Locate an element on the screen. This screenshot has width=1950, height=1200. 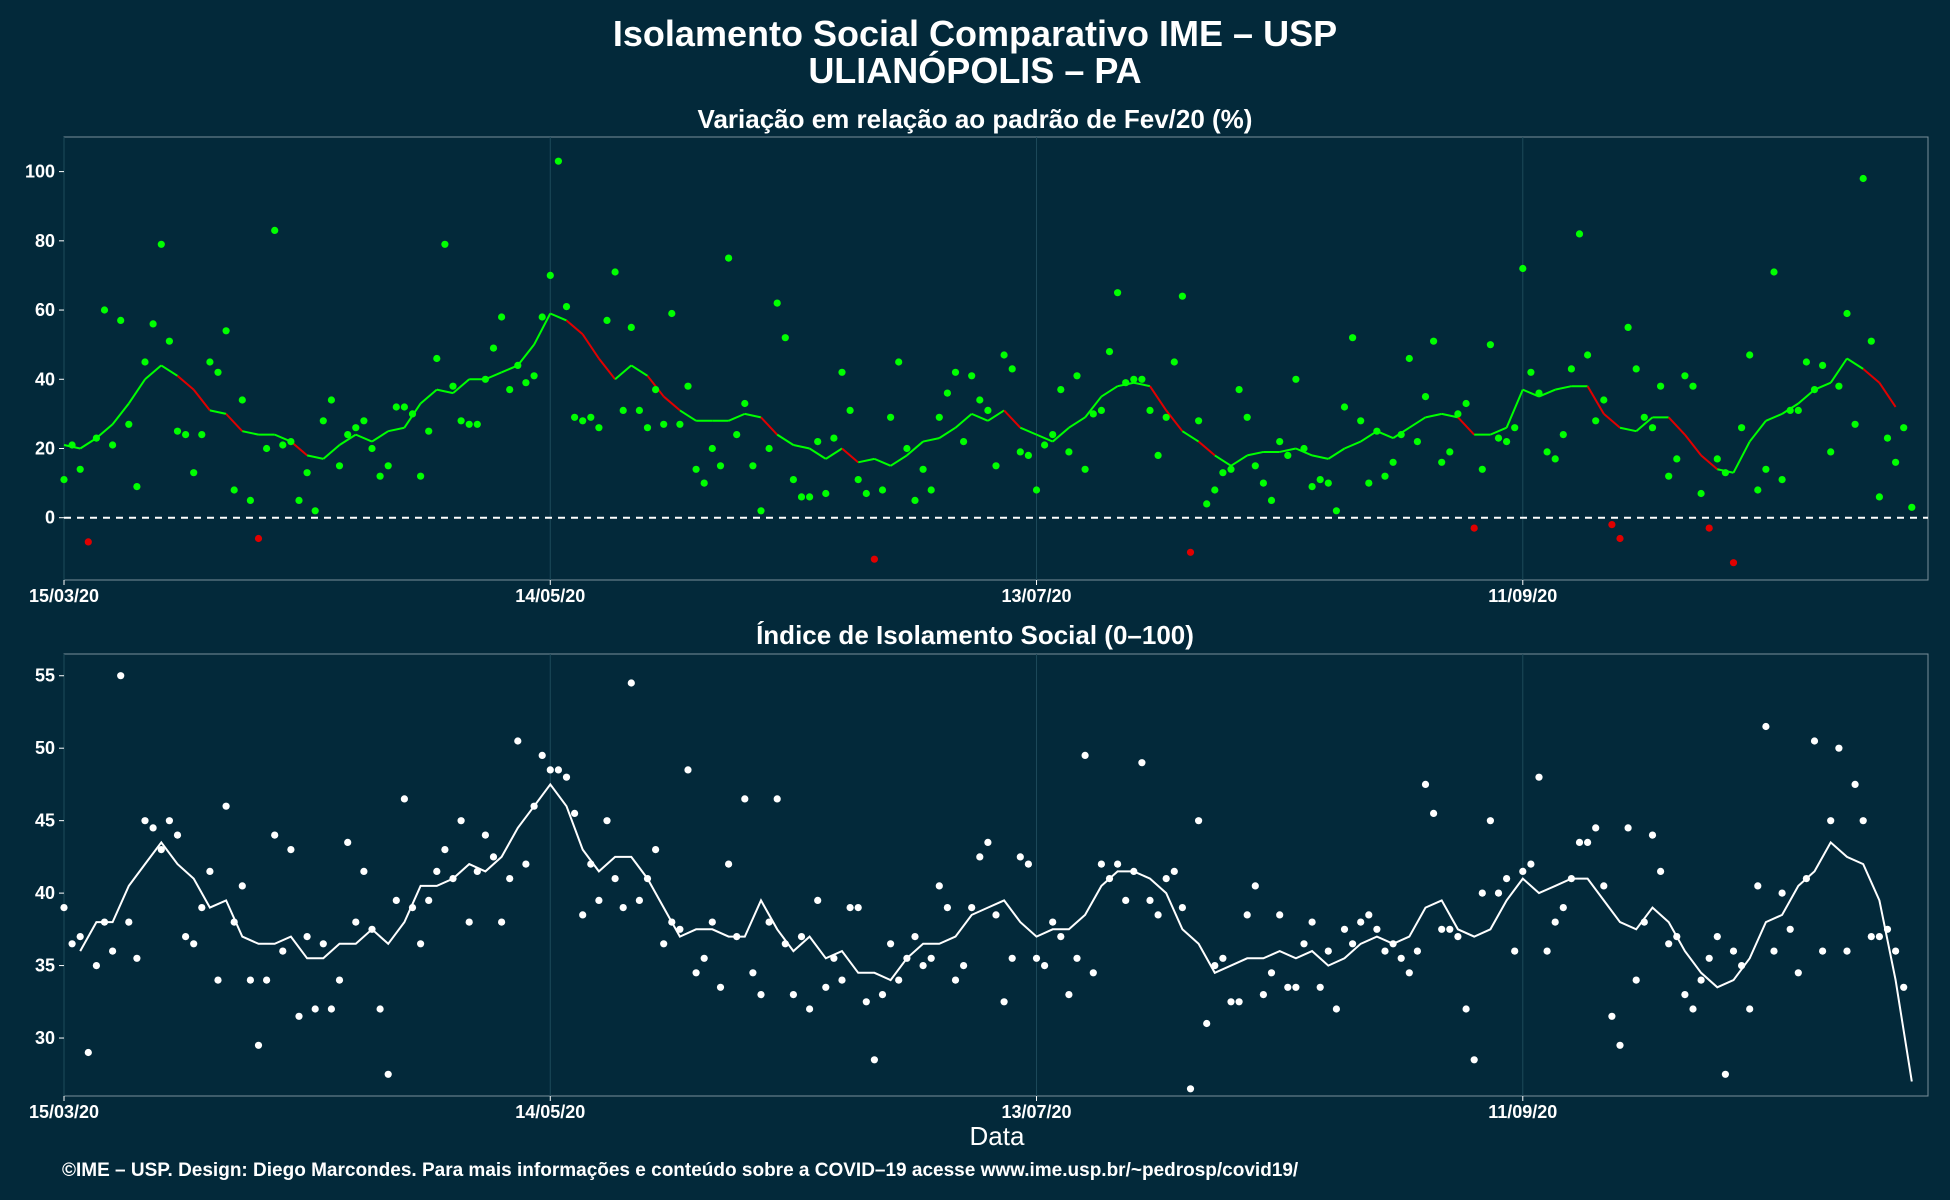
location-title: ULIANÓPOLIS – PA is located at coordinates (974, 70).